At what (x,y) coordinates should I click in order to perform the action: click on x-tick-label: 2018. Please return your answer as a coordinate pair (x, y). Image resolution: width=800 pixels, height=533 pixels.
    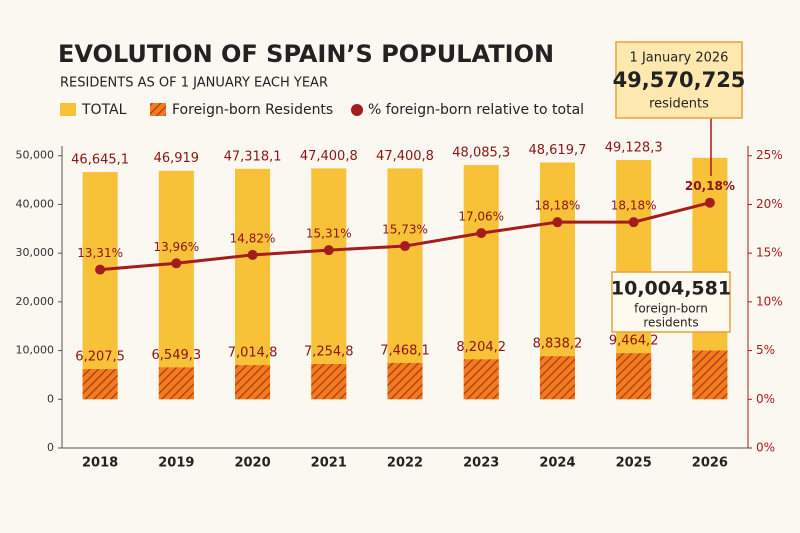
    Looking at the image, I should click on (100, 463).